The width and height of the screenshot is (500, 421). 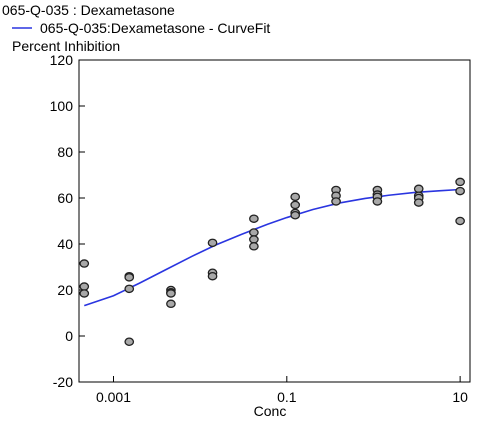 What do you see at coordinates (270, 411) in the screenshot?
I see `x-axis-label: Conc` at bounding box center [270, 411].